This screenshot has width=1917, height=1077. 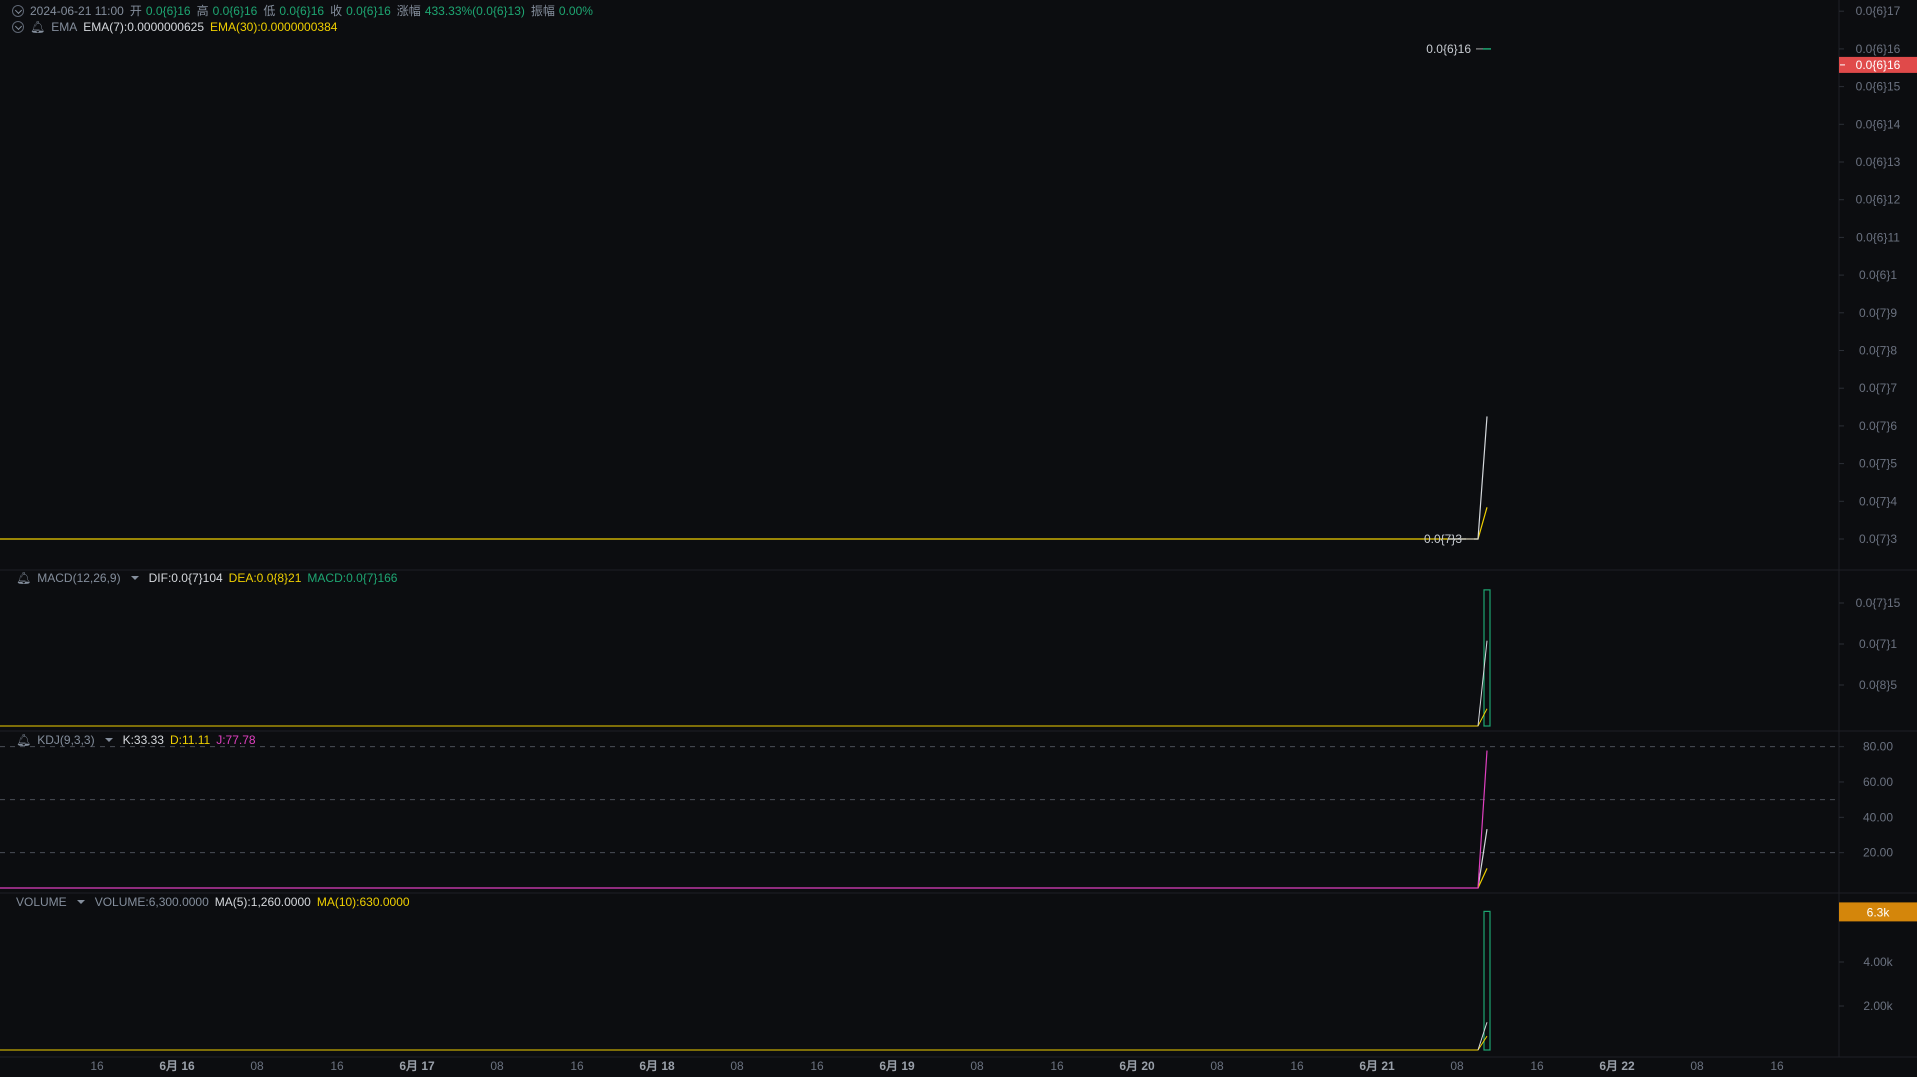 I want to click on volume-indicator-name: VOLUME, so click(x=41, y=902).